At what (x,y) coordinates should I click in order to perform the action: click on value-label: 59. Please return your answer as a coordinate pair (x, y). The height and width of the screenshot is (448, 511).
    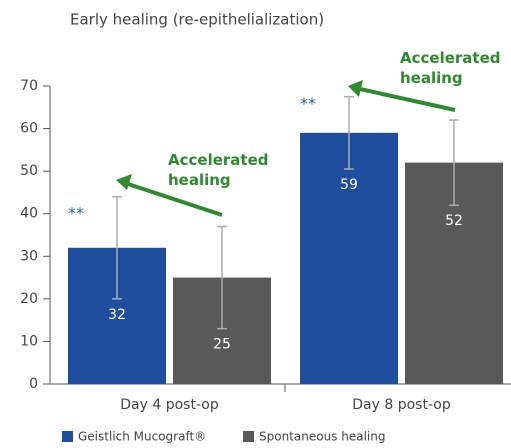
    Looking at the image, I should click on (349, 185).